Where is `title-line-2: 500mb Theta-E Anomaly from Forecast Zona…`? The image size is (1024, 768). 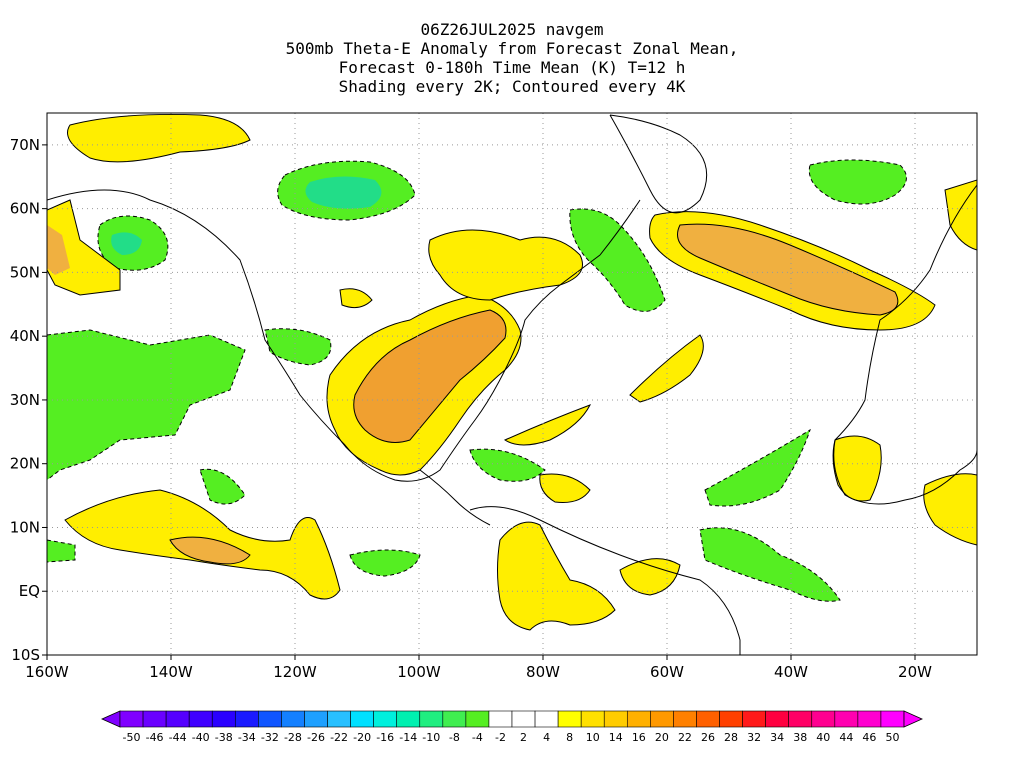
title-line-2: 500mb Theta-E Anomaly from Forecast Zona… is located at coordinates (512, 48).